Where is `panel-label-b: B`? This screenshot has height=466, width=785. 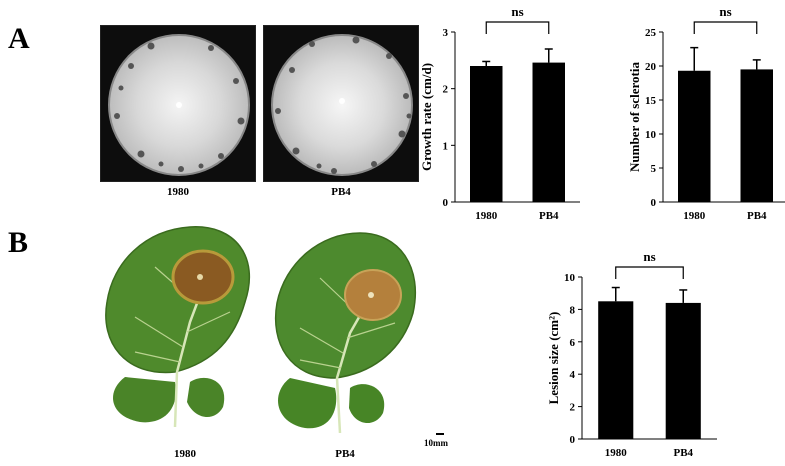 panel-label-b: B is located at coordinates (18, 242).